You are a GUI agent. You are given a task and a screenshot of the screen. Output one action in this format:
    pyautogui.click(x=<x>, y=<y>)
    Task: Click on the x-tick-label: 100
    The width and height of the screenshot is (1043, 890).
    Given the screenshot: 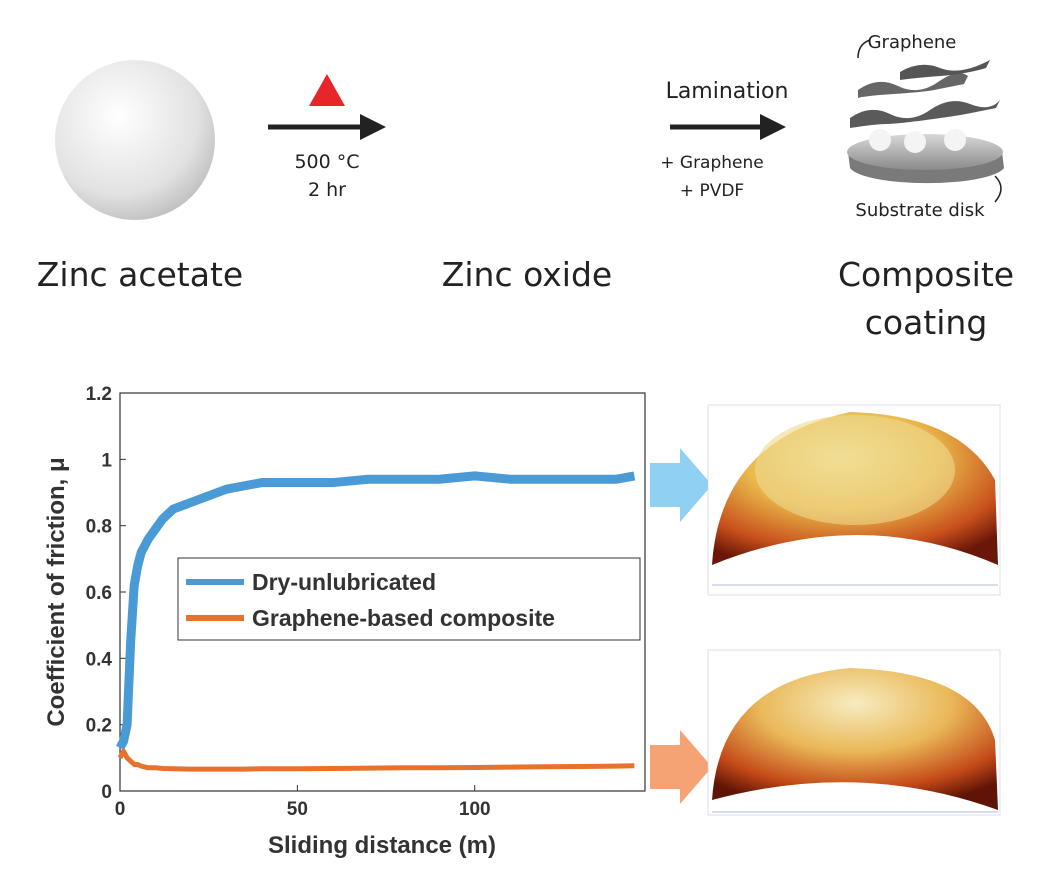 What is the action you would take?
    pyautogui.click(x=475, y=809)
    